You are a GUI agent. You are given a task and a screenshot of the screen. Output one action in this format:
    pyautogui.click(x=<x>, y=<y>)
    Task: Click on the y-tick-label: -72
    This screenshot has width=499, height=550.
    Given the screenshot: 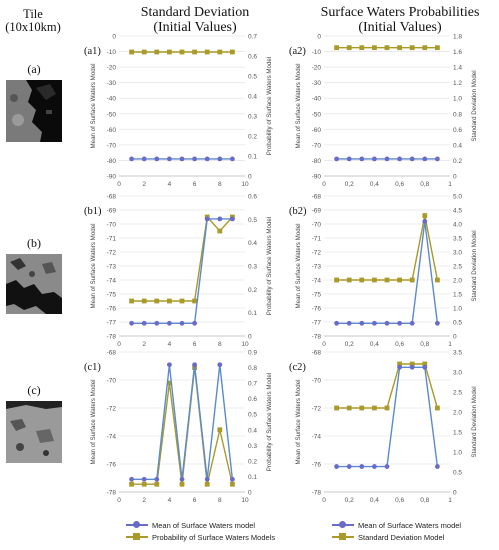 What is the action you would take?
    pyautogui.click(x=112, y=253)
    